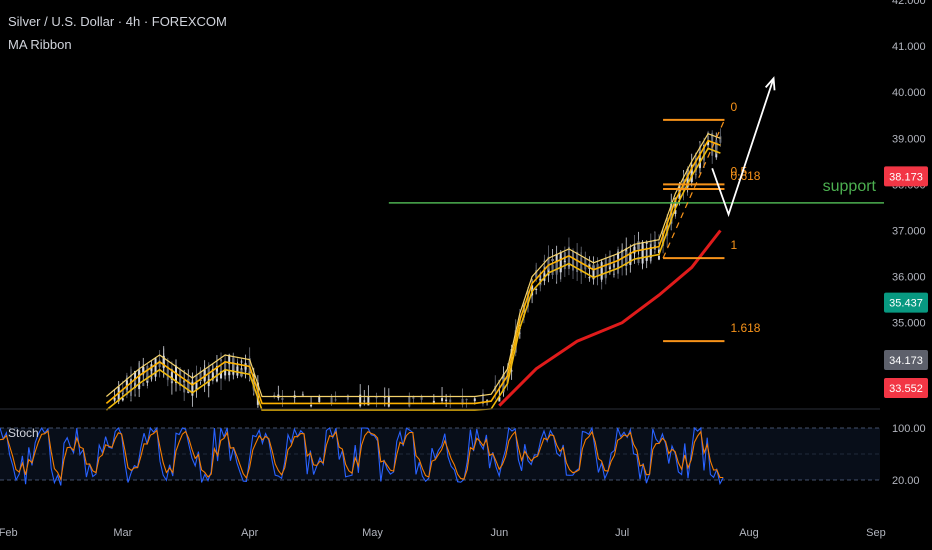 The height and width of the screenshot is (550, 932). Describe the element at coordinates (23, 433) in the screenshot. I see `indicator-label-stoch: Stoch` at that location.